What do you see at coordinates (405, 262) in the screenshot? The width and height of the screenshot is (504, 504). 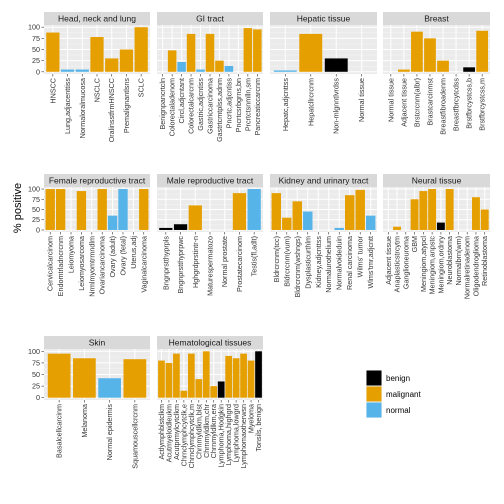 I see `x-tick-label: Ganglioneuroma` at bounding box center [405, 262].